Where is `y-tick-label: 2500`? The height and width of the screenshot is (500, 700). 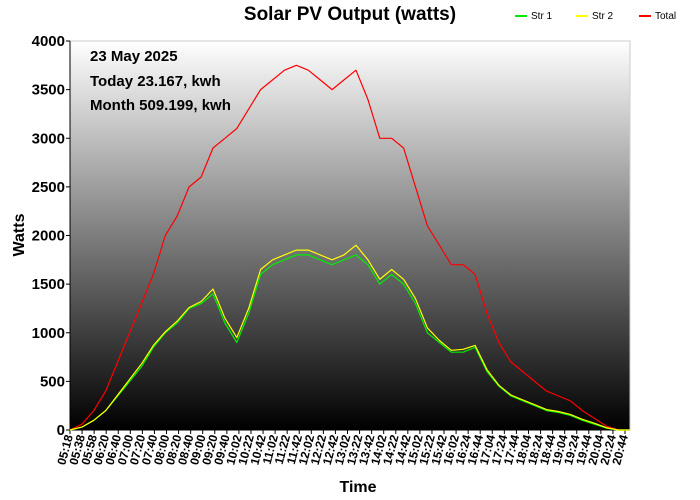 y-tick-label: 2500 is located at coordinates (48, 187).